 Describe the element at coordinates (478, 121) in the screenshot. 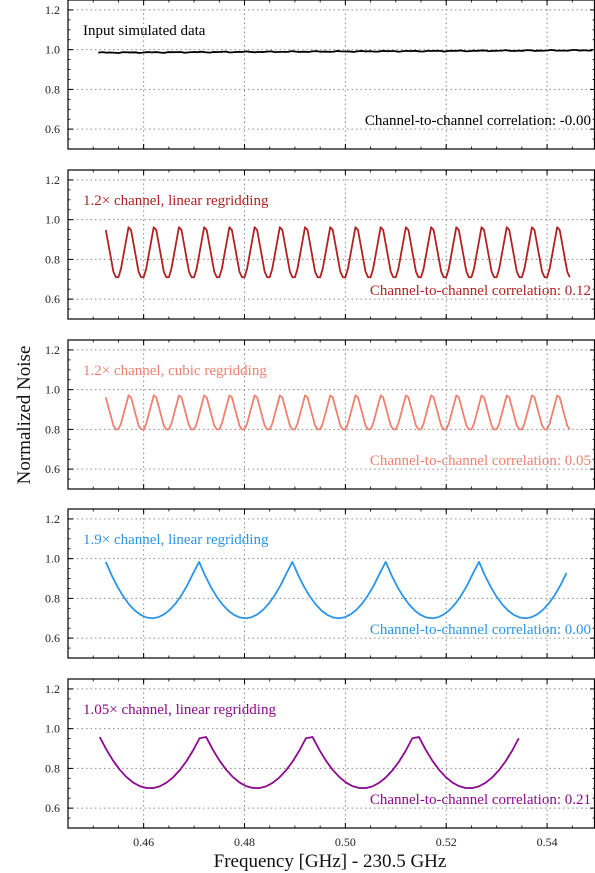

I see `correlation-label: Channel-to-channel correlation: -0.00` at that location.